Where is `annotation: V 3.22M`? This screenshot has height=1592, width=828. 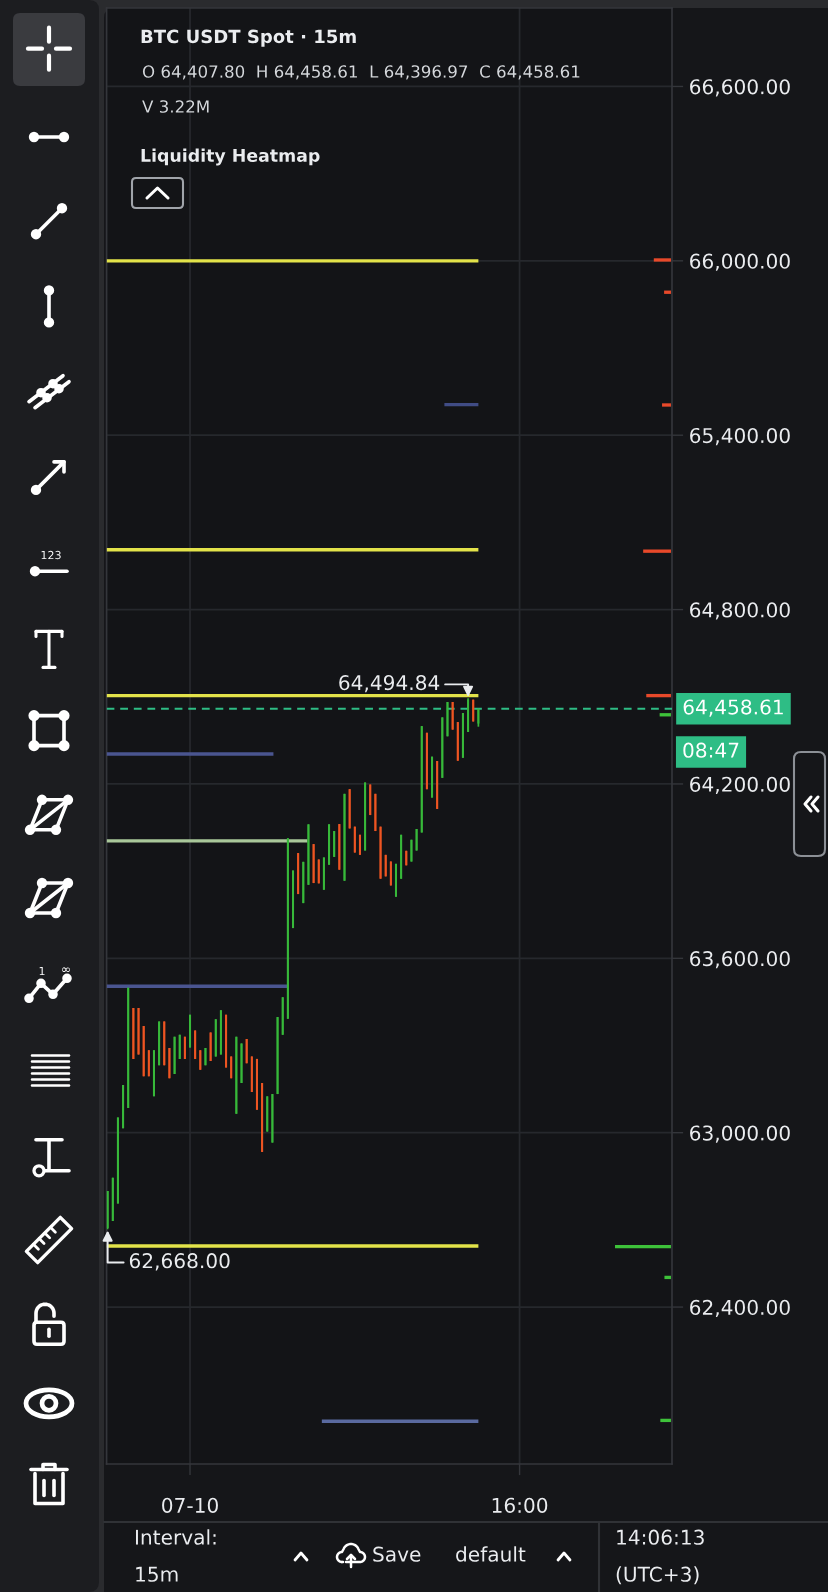 annotation: V 3.22M is located at coordinates (175, 106).